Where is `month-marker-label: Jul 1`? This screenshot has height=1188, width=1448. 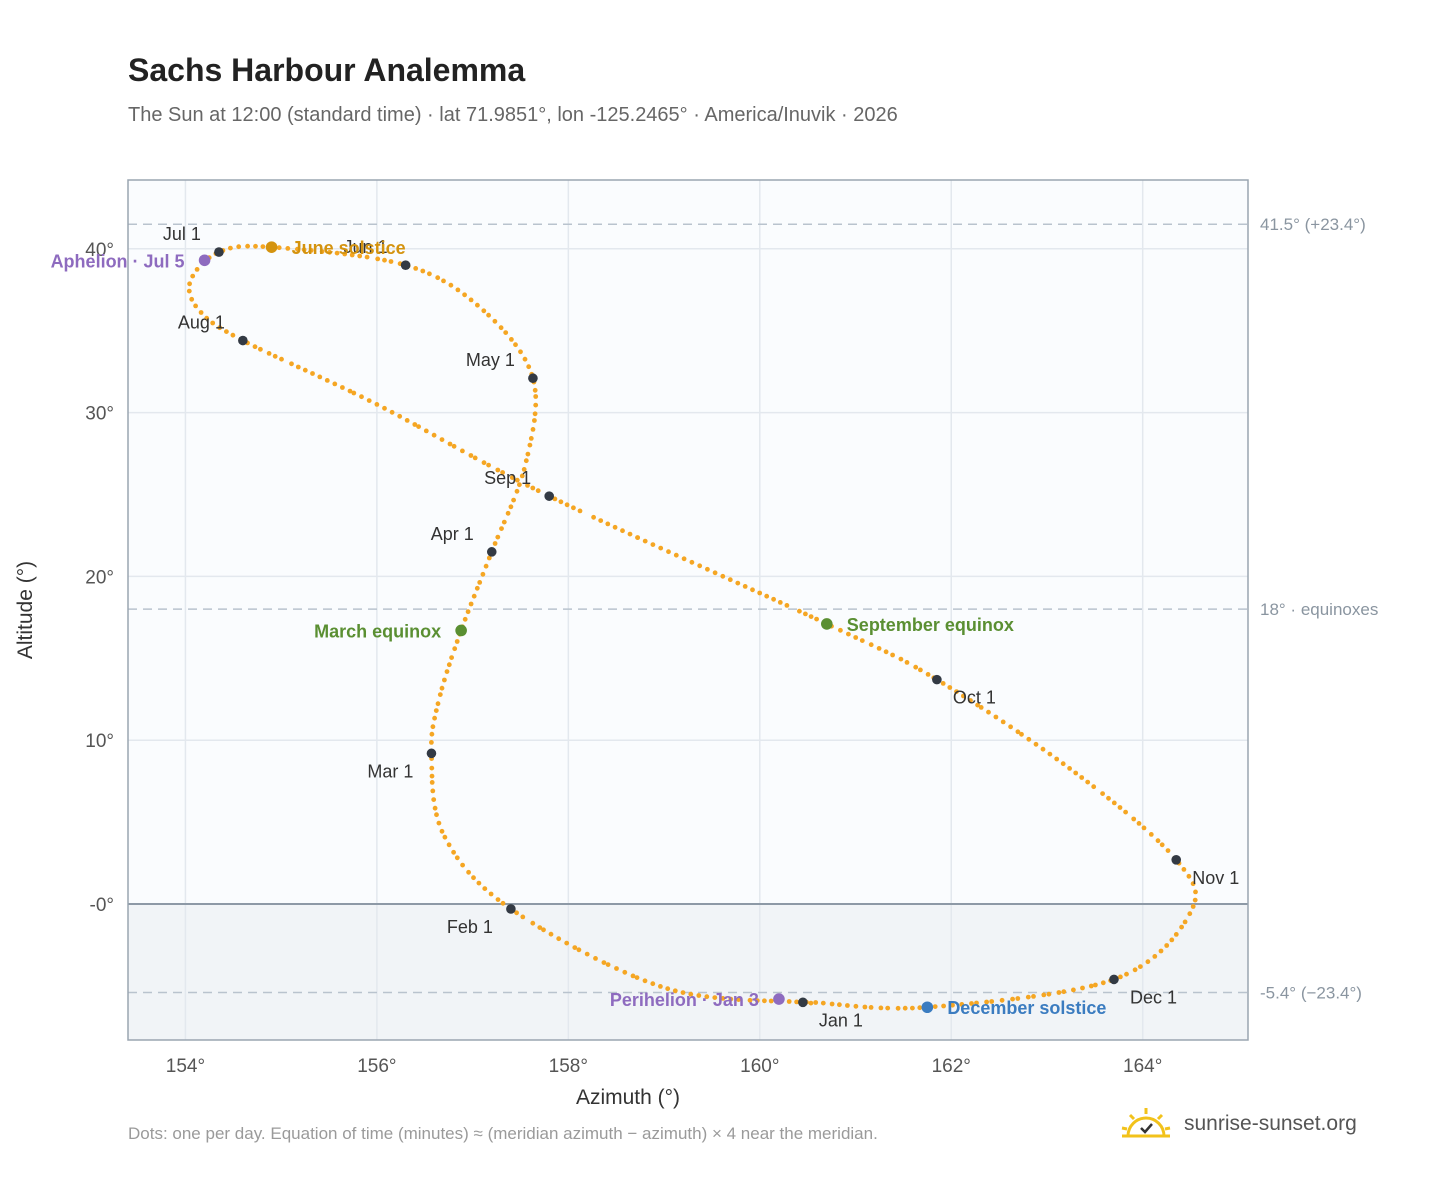
month-marker-label: Jul 1 is located at coordinates (182, 234).